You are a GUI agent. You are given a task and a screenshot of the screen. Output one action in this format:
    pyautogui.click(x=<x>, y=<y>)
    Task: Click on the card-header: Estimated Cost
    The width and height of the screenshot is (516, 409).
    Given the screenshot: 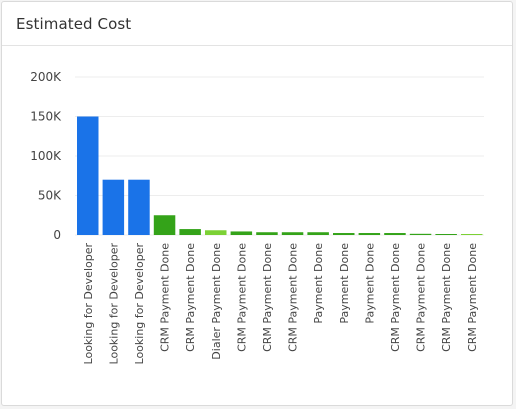 What is the action you would take?
    pyautogui.click(x=257, y=24)
    